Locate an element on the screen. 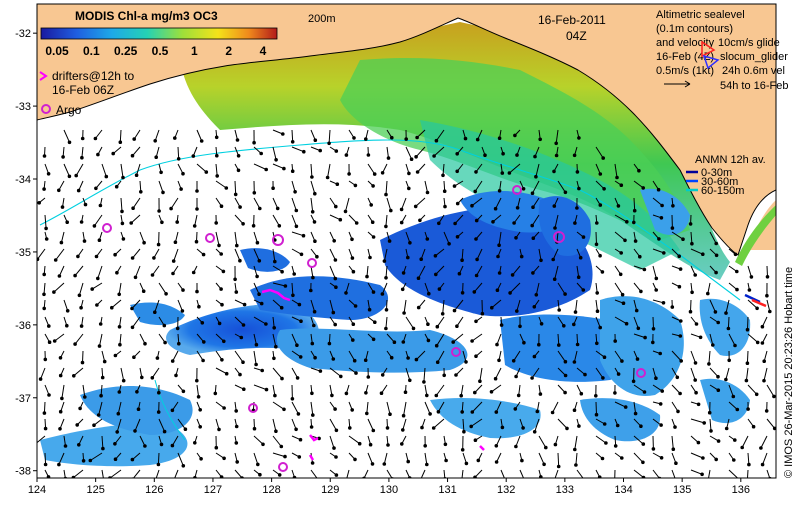 The image size is (800, 520). legend-line-1: Altimetric sealevel is located at coordinates (700, 15).